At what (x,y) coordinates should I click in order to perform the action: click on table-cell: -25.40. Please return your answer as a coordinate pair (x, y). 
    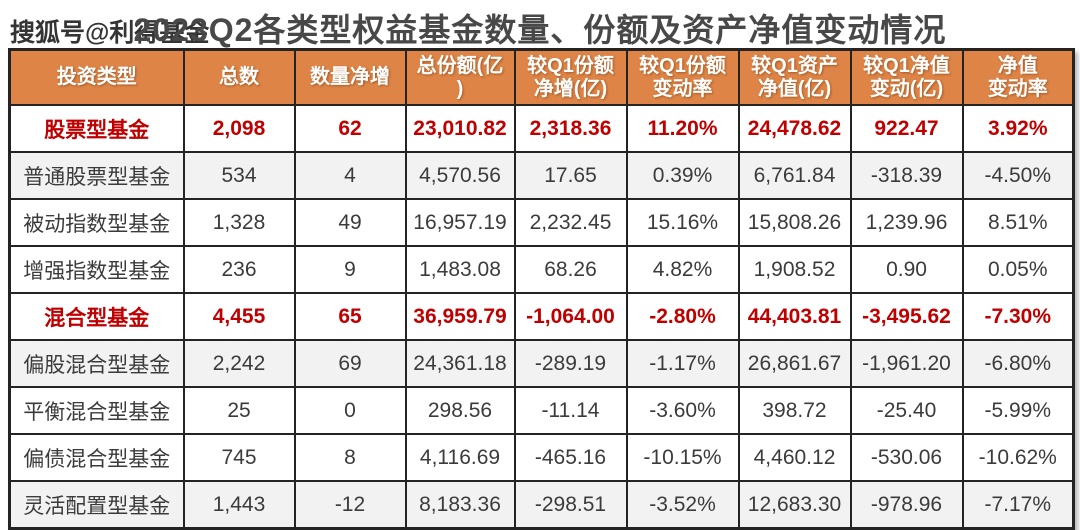
    Looking at the image, I should click on (906, 410).